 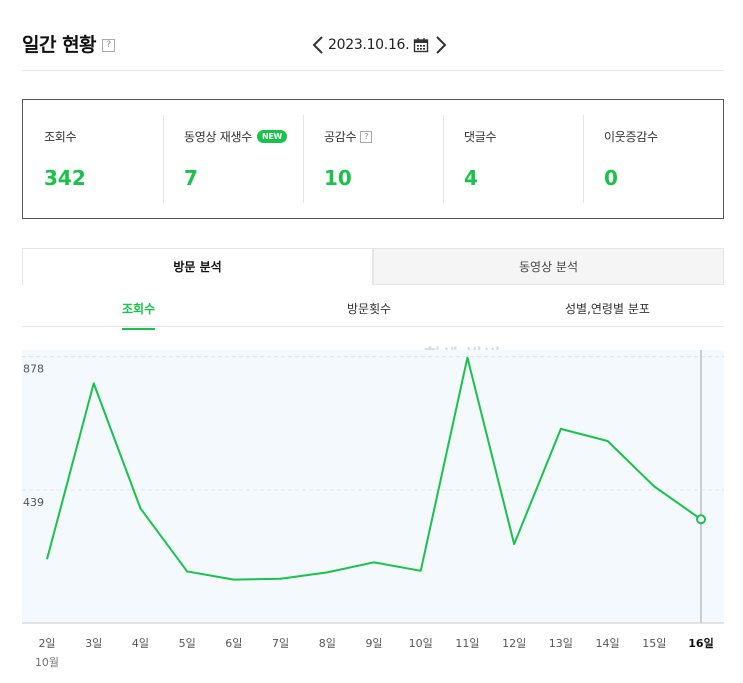 What do you see at coordinates (340, 137) in the screenshot?
I see `summary-label: 공감수` at bounding box center [340, 137].